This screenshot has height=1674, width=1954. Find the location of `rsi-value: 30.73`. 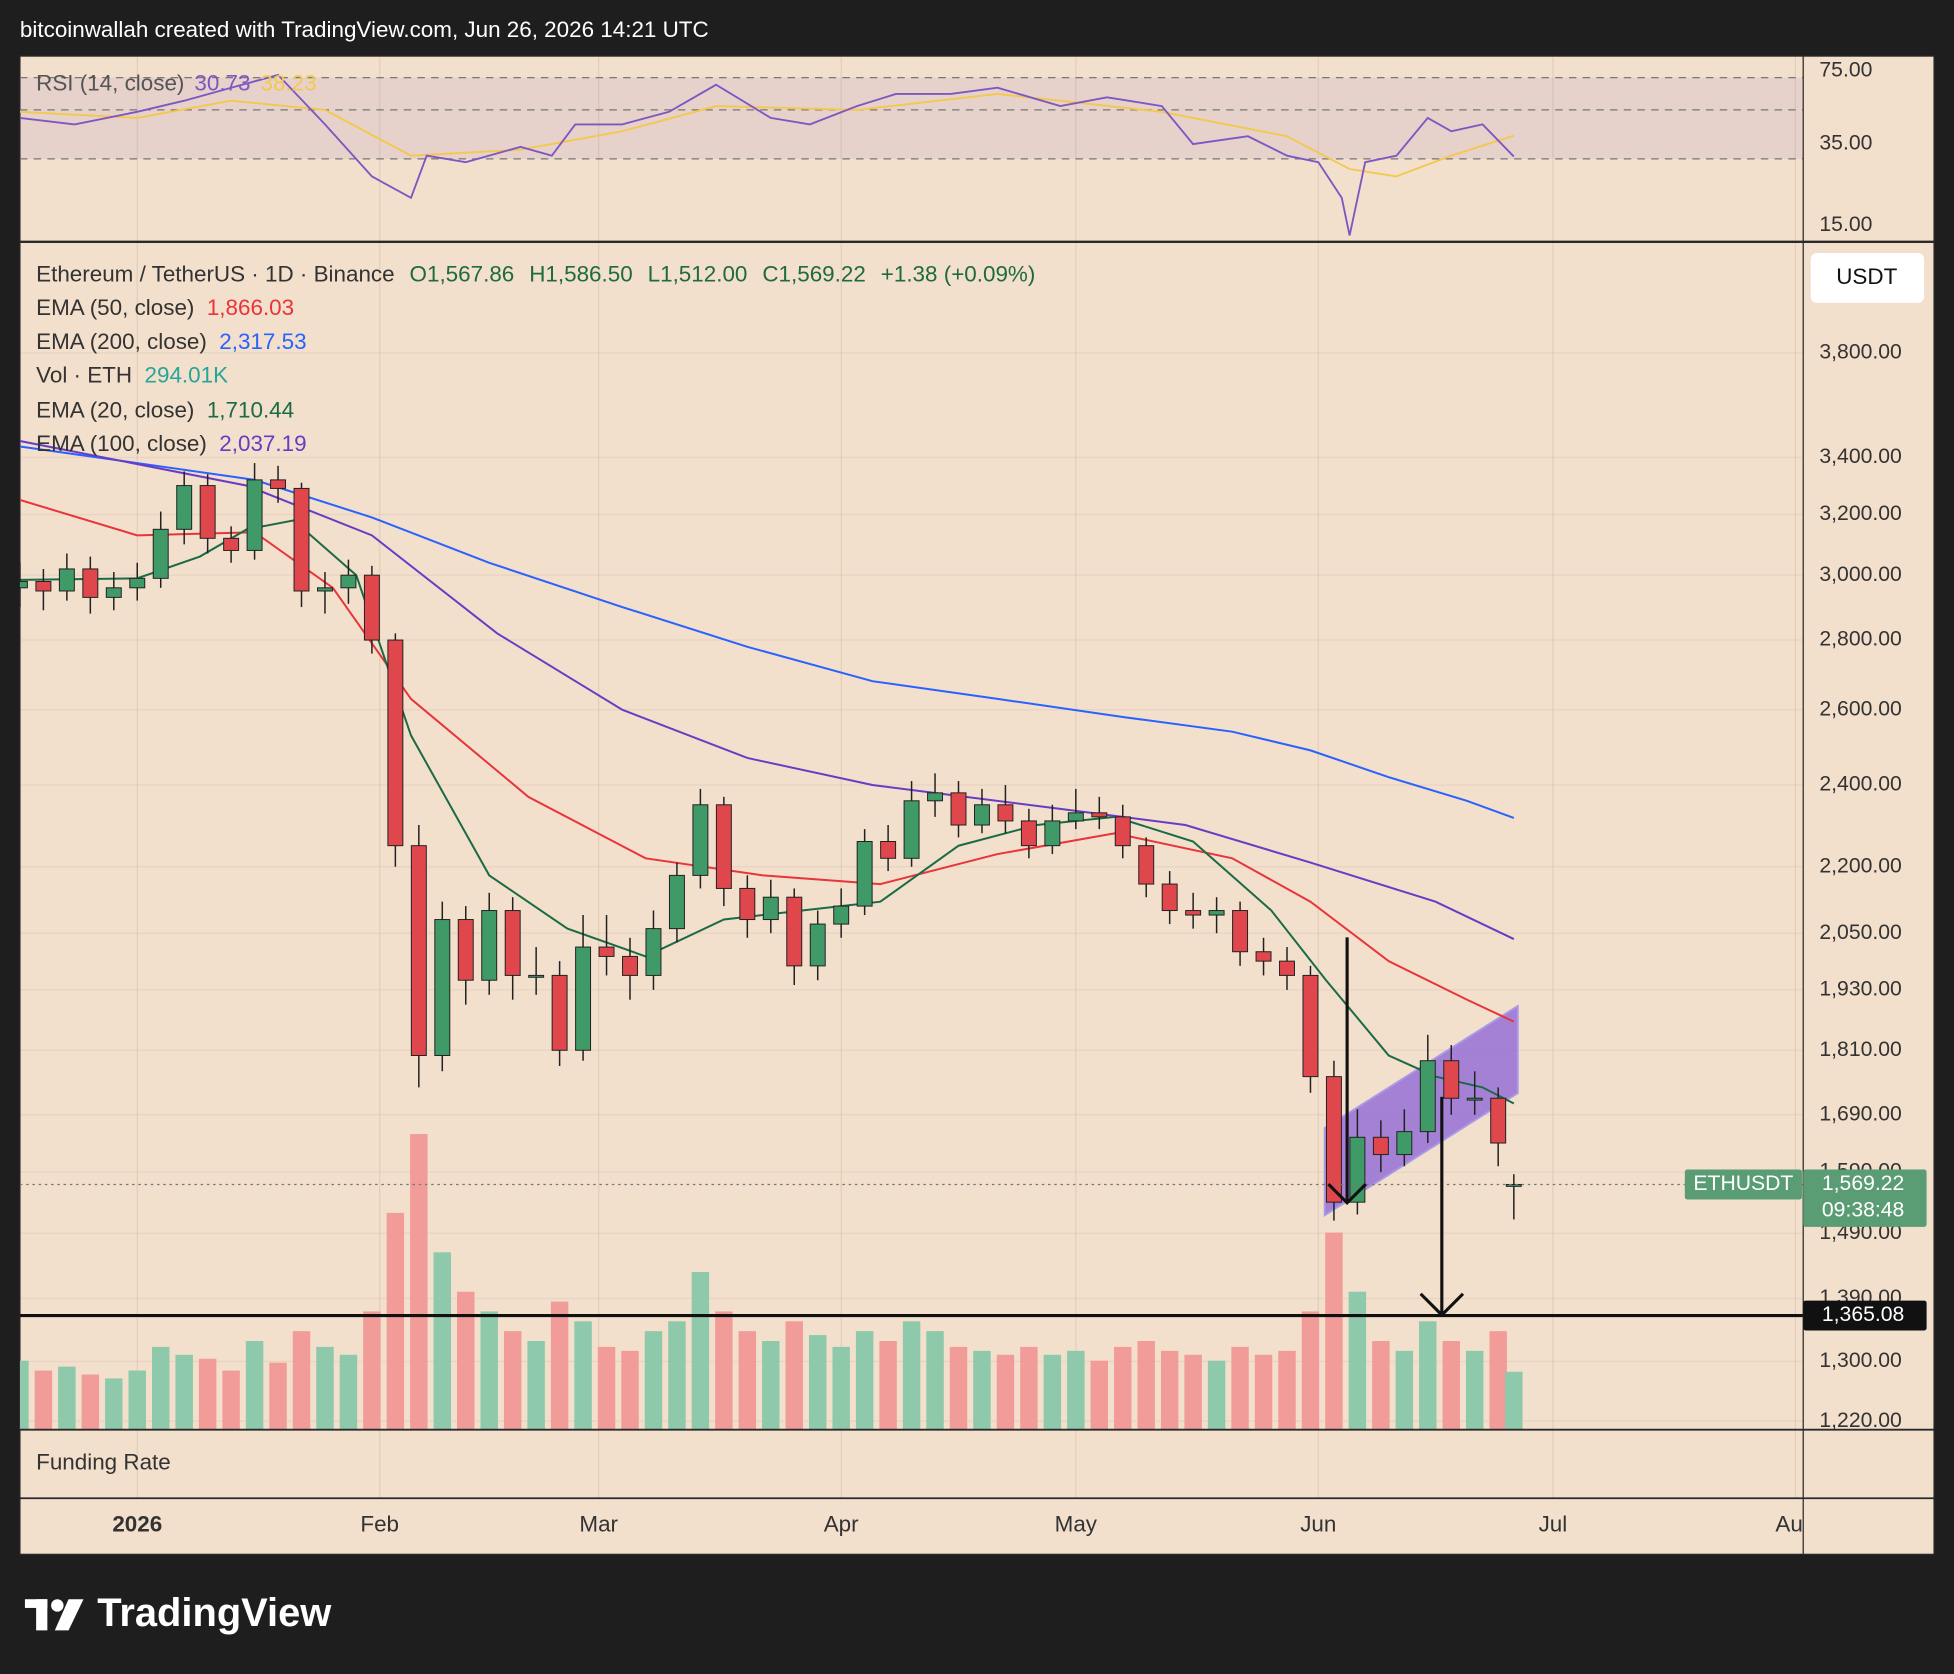

rsi-value: 30.73 is located at coordinates (222, 83).